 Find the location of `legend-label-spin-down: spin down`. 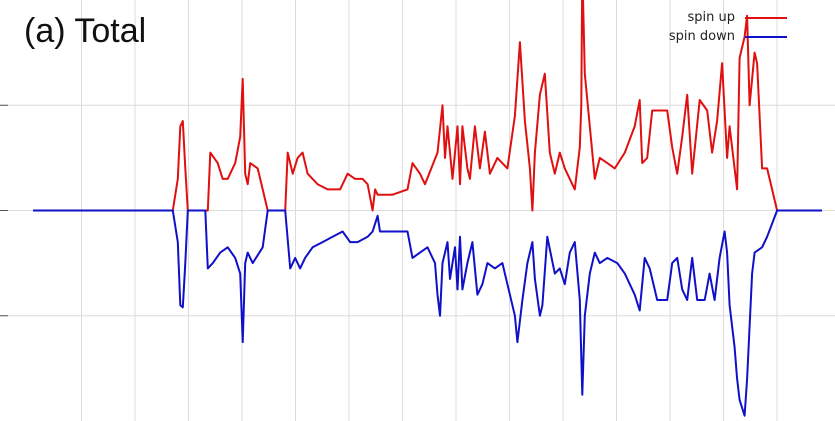

legend-label-spin-down: spin down is located at coordinates (701, 36).